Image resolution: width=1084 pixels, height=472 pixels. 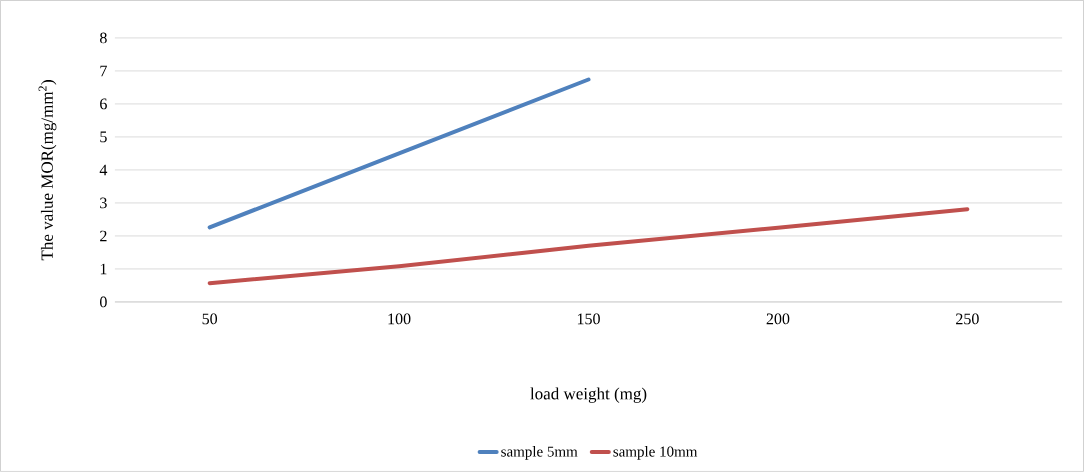 I want to click on y-tick-label: 7, so click(x=103, y=71).